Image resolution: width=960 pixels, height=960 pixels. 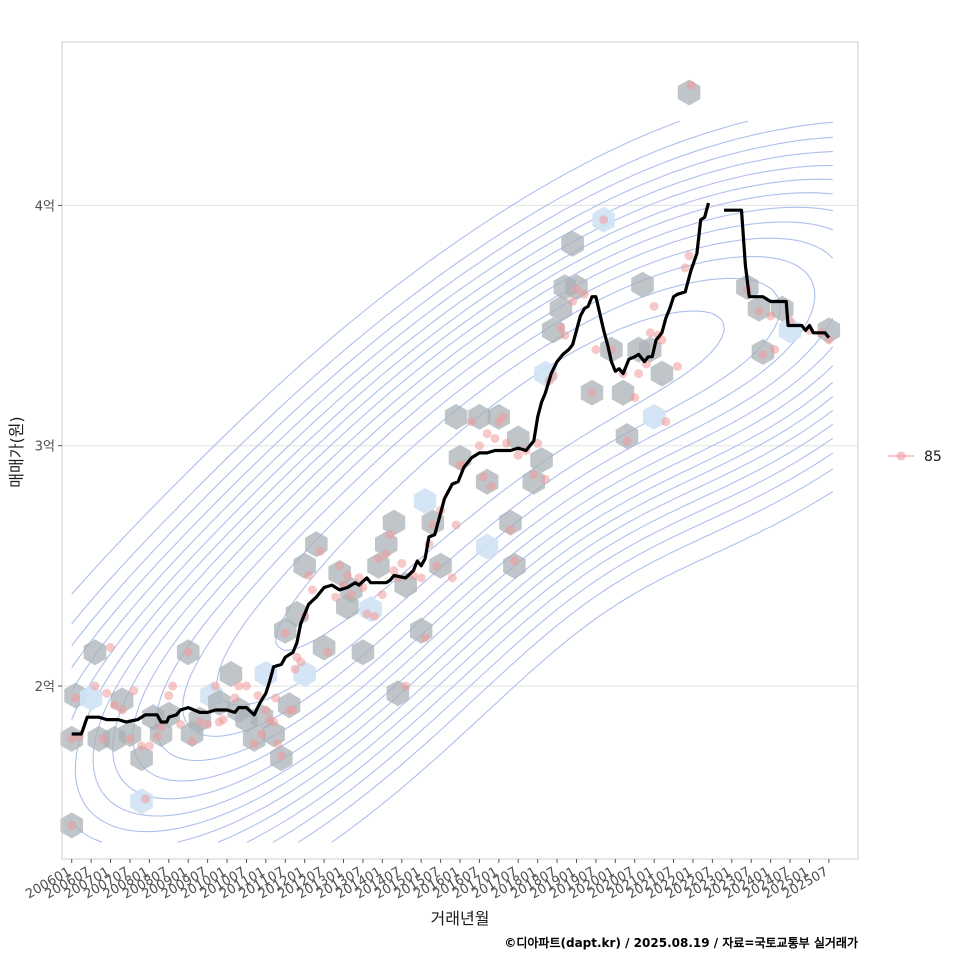 What do you see at coordinates (901, 456) in the screenshot?
I see `legend-point-icon` at bounding box center [901, 456].